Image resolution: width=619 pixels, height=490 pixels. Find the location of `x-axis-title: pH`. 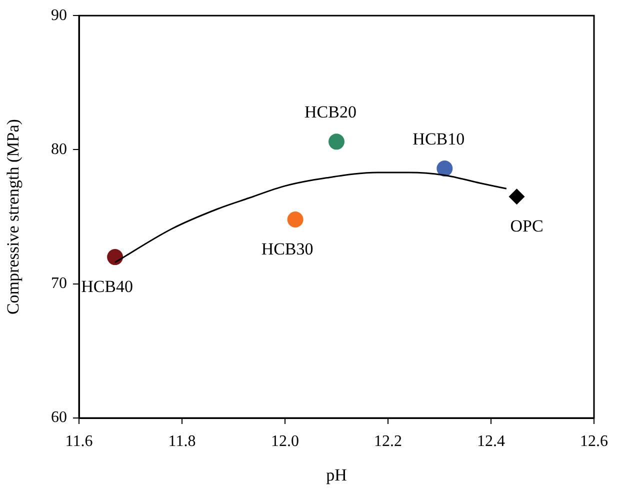

x-axis-title: pH is located at coordinates (336, 474).